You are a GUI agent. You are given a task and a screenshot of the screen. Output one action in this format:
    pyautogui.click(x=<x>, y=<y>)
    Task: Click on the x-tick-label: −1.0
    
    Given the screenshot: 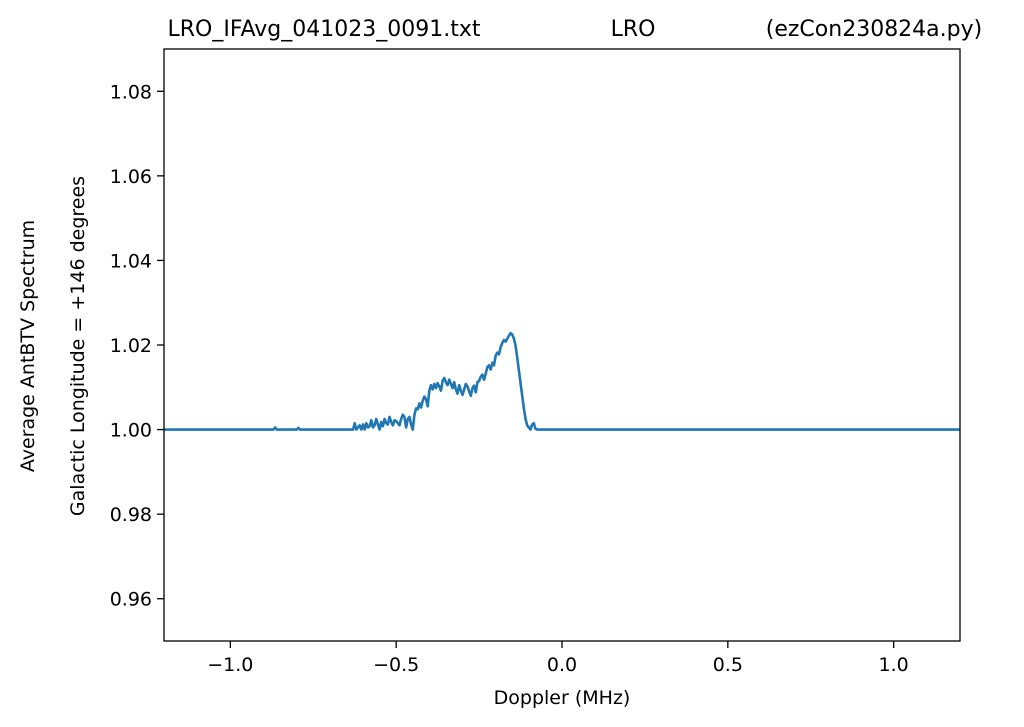 What is the action you would take?
    pyautogui.click(x=230, y=665)
    